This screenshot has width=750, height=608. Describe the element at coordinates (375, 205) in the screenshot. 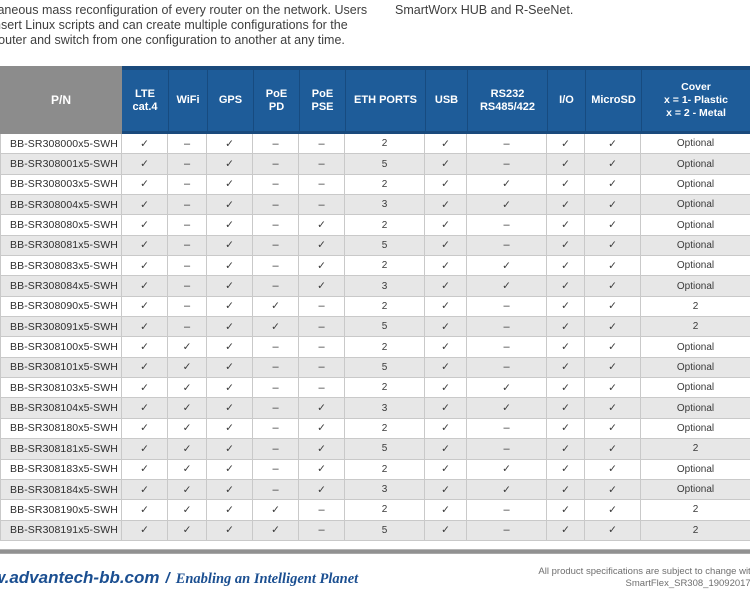

I see `table-row: BB-SR308004x5-SWH ✓ – ✓ – –3 ✓ ✓ ✓ ✓ Optional` at that location.